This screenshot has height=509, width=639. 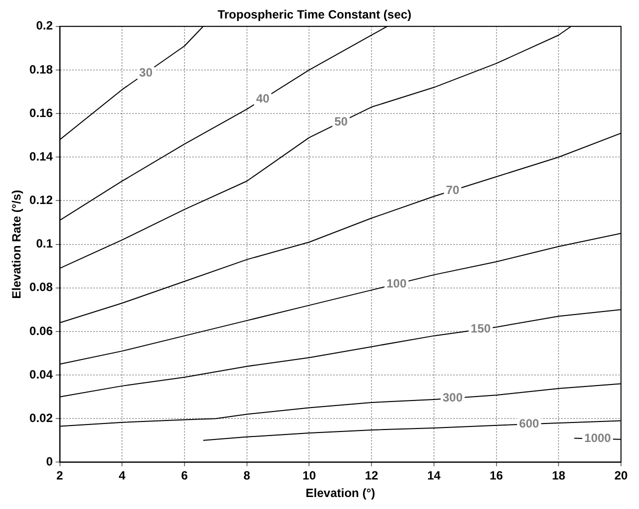 What do you see at coordinates (17, 244) in the screenshot?
I see `y-axis-title: Elevation Rate (°/s)` at bounding box center [17, 244].